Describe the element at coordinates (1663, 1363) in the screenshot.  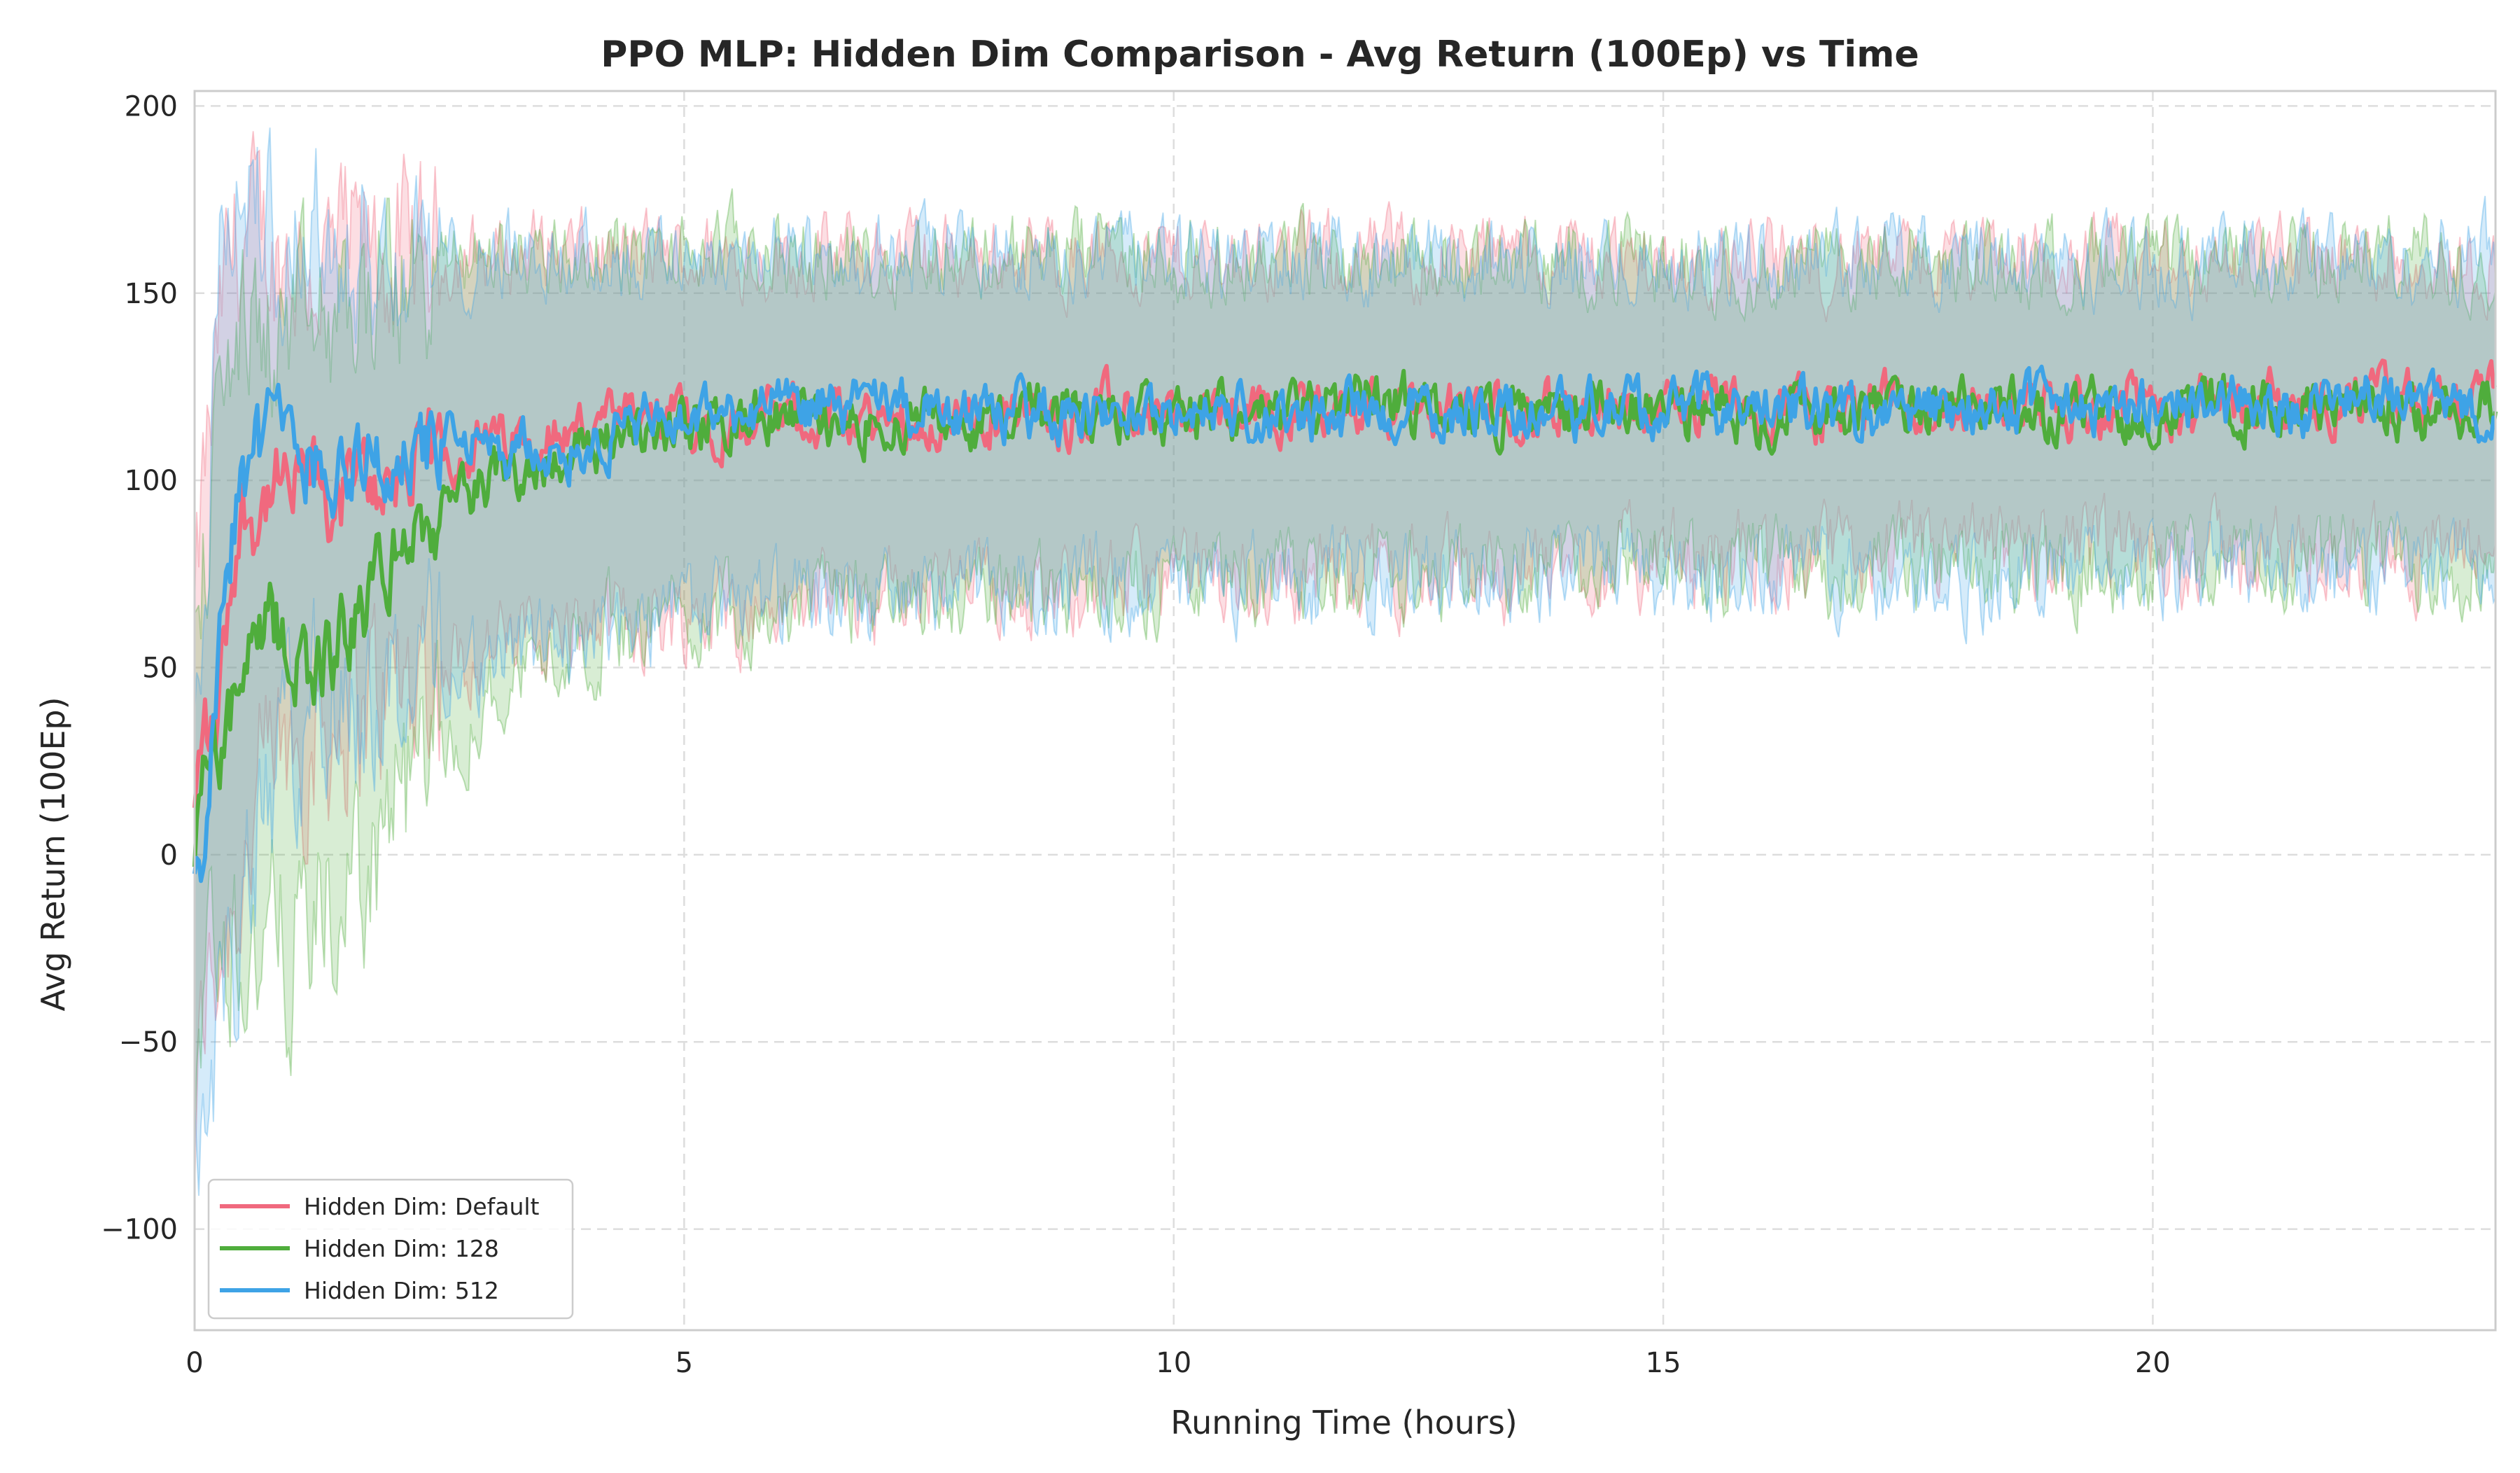
I see `x-tick-label: 15` at that location.